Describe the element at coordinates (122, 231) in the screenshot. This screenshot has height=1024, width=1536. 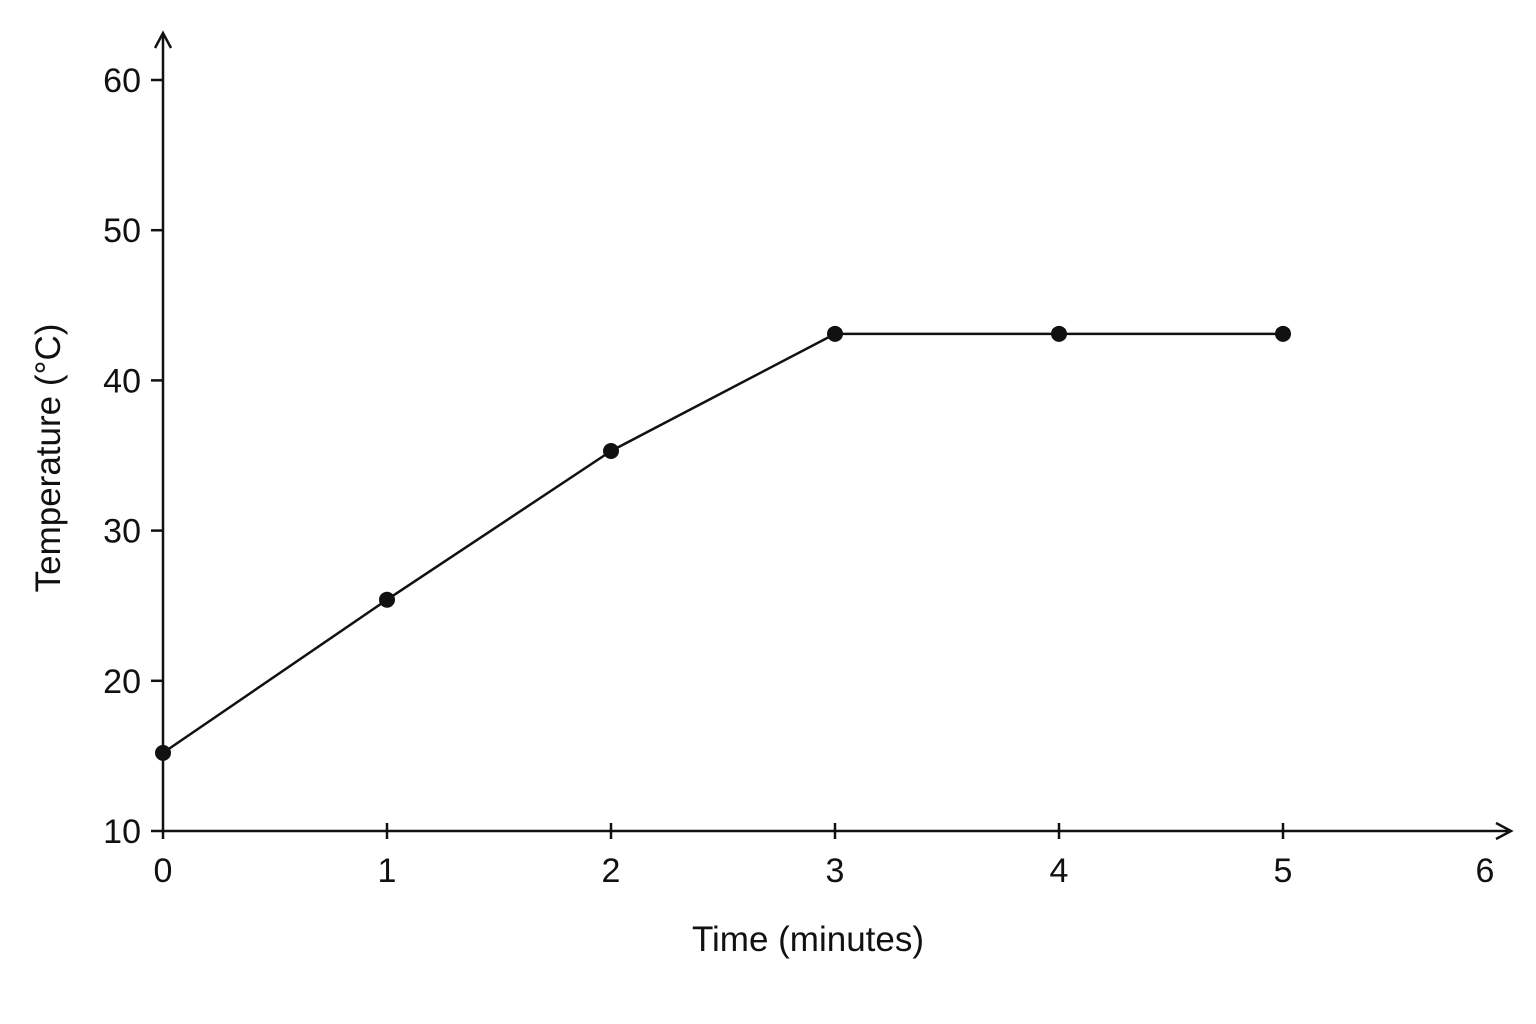
I see `y-tick-label: 50` at that location.